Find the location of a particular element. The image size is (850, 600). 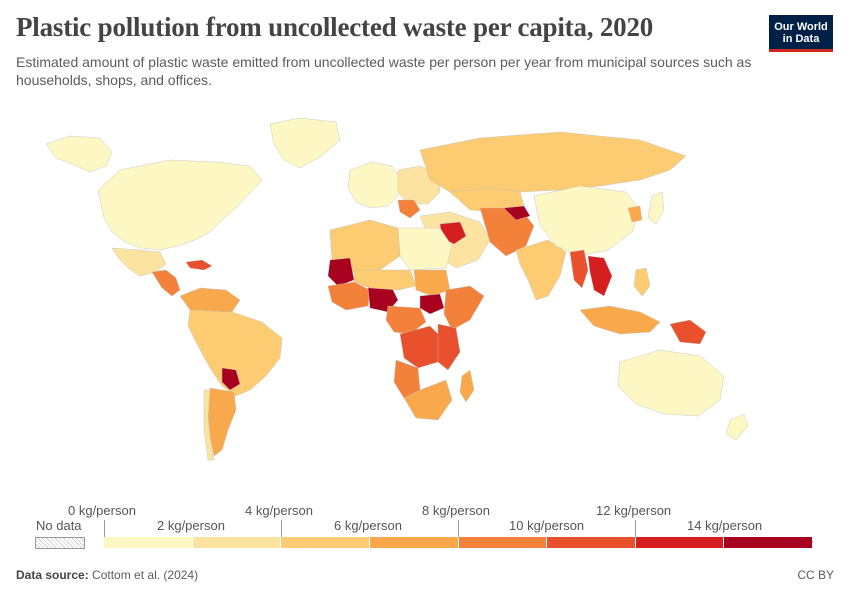

region-new-zealand is located at coordinates (737, 427).